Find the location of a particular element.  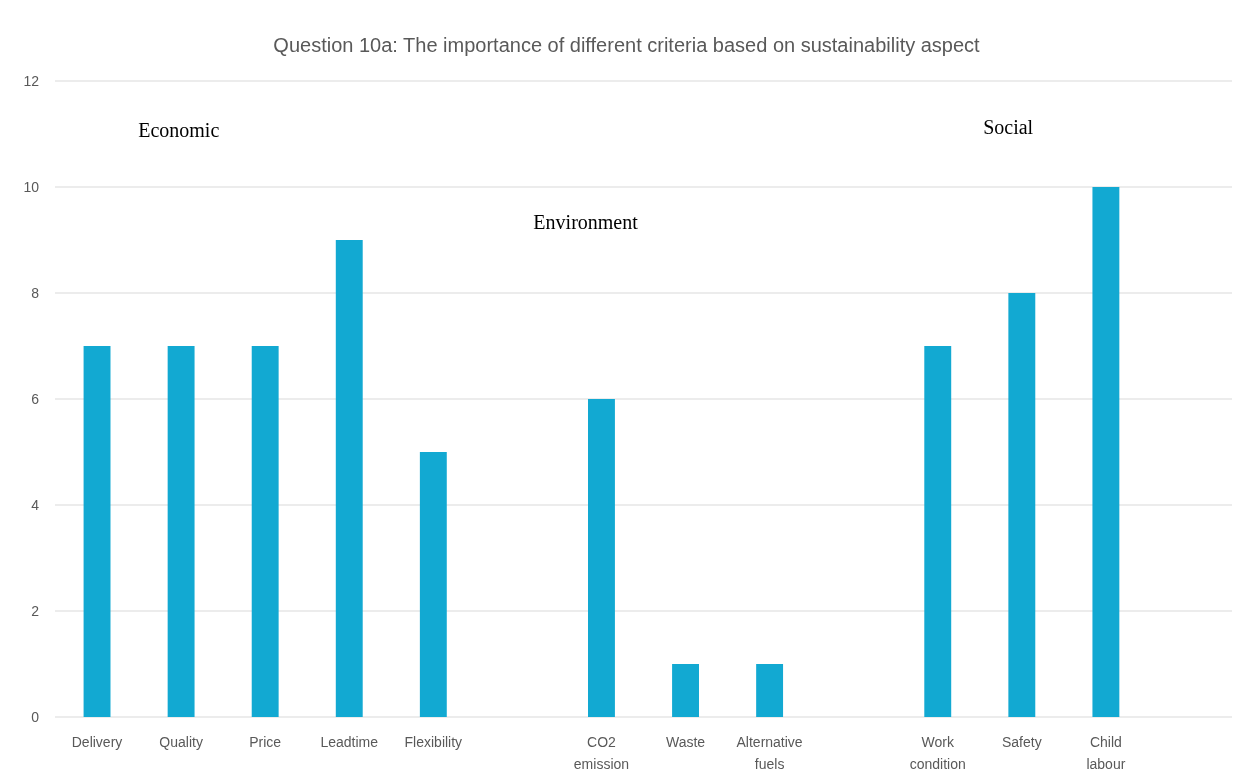

x-tick-label: Child labour is located at coordinates (1106, 753).